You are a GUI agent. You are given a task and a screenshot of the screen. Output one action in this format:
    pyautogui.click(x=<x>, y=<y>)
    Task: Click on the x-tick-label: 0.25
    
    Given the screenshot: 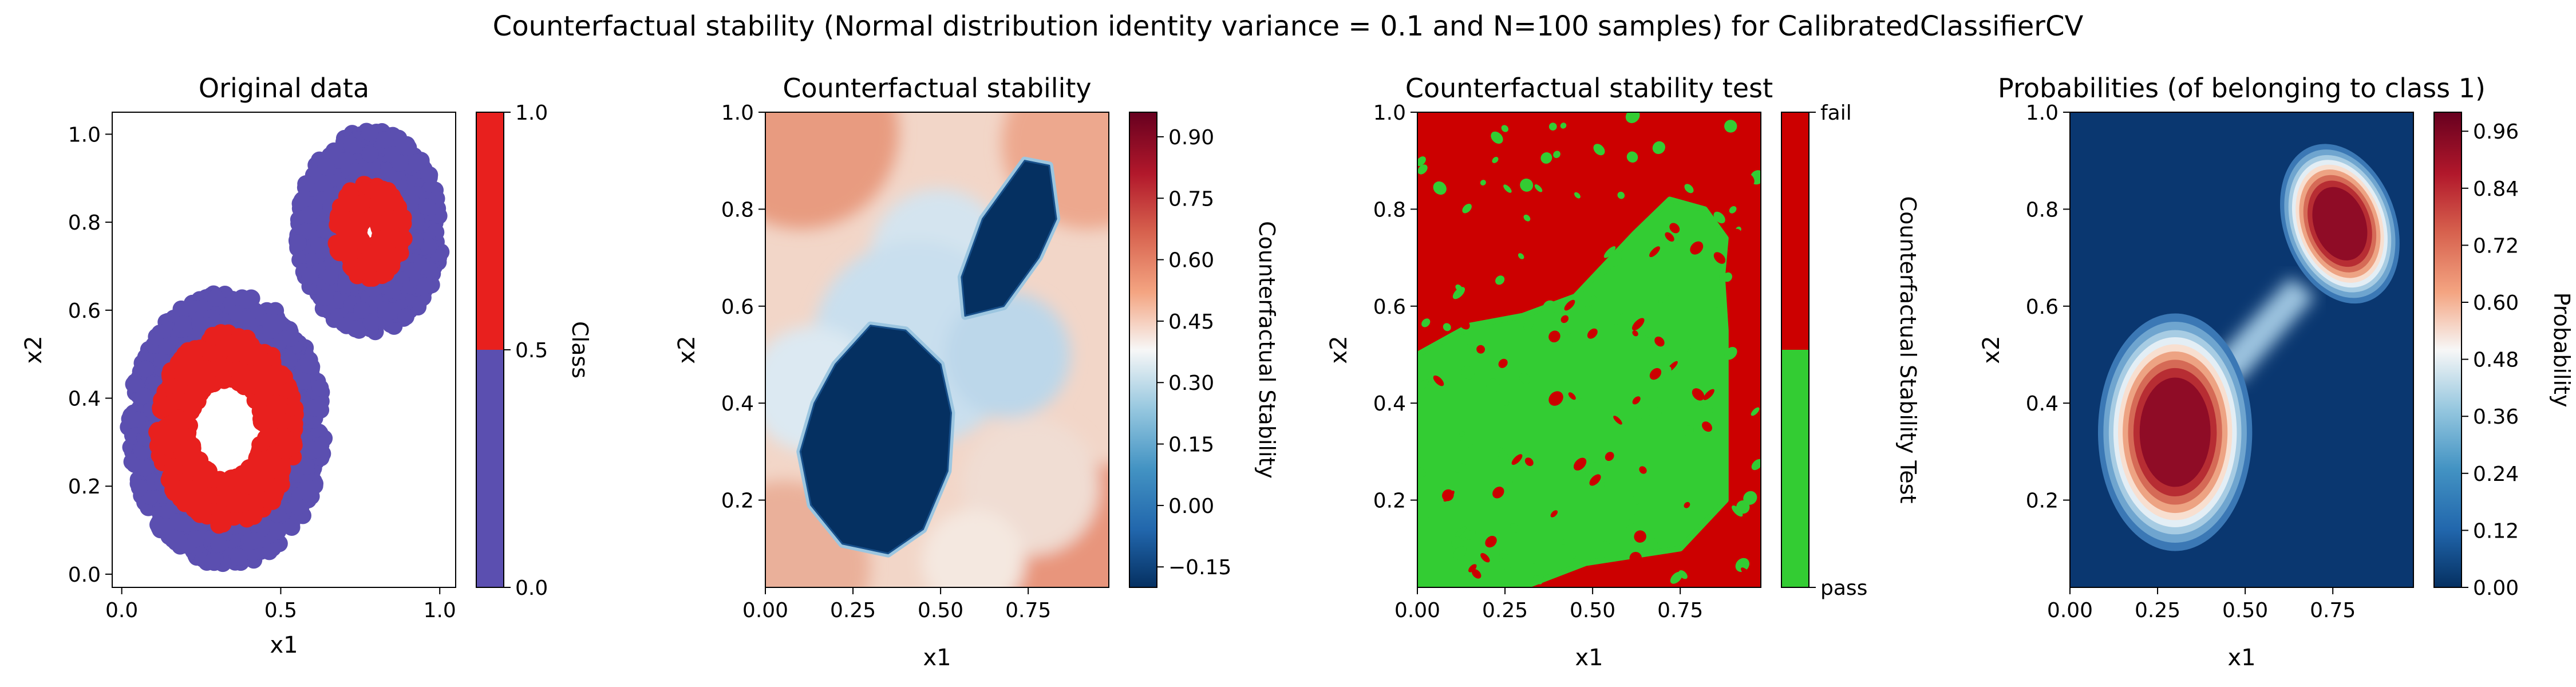 What is the action you would take?
    pyautogui.click(x=1505, y=610)
    